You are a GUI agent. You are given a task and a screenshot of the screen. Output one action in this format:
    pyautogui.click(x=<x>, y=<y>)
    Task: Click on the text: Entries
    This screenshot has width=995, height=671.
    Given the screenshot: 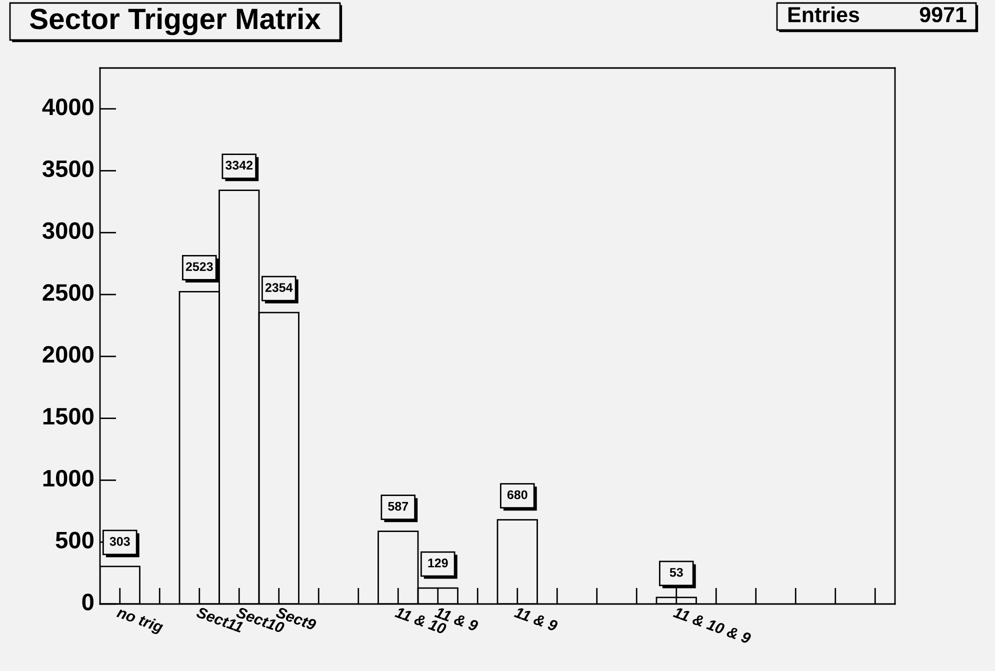 What is the action you would take?
    pyautogui.click(x=824, y=14)
    